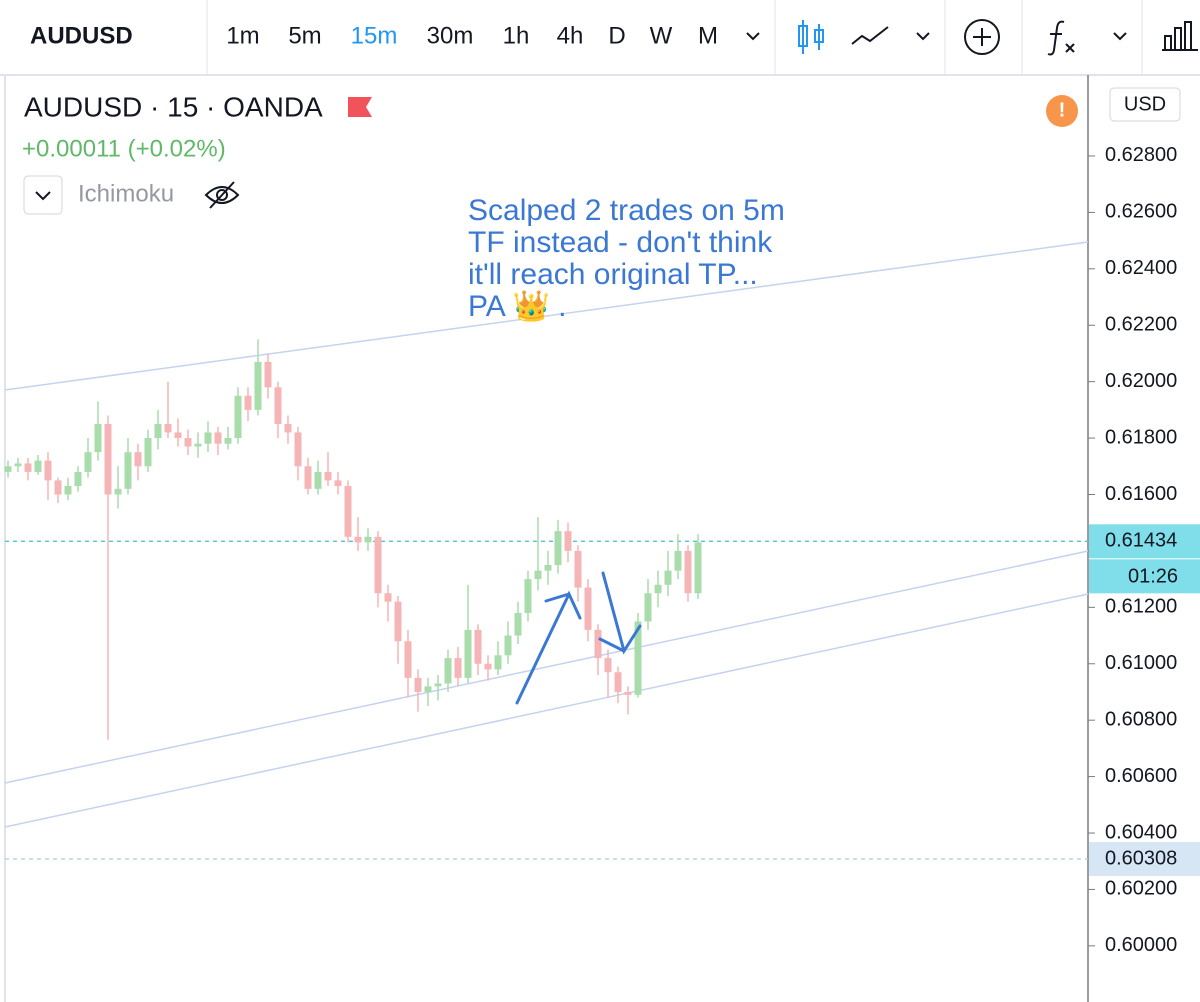 The width and height of the screenshot is (1200, 1002). I want to click on interval: M, so click(708, 35).